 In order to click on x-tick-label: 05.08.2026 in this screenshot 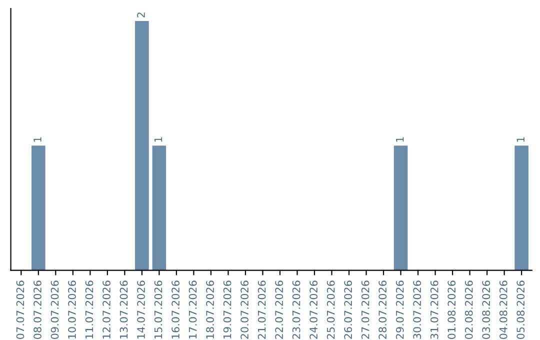, I will do `click(520, 309)`.